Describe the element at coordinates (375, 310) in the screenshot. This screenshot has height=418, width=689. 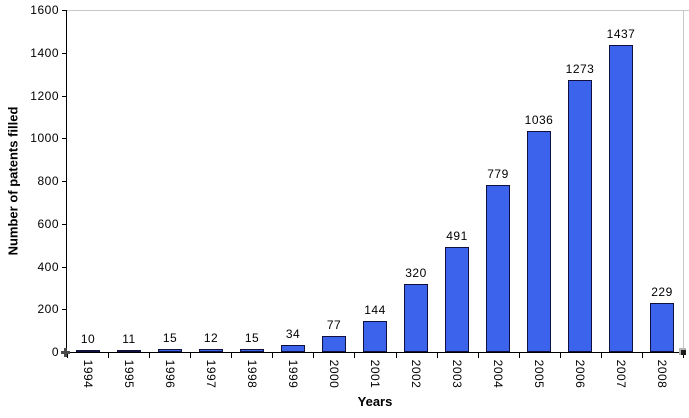
I see `bar-value-label: 144` at that location.